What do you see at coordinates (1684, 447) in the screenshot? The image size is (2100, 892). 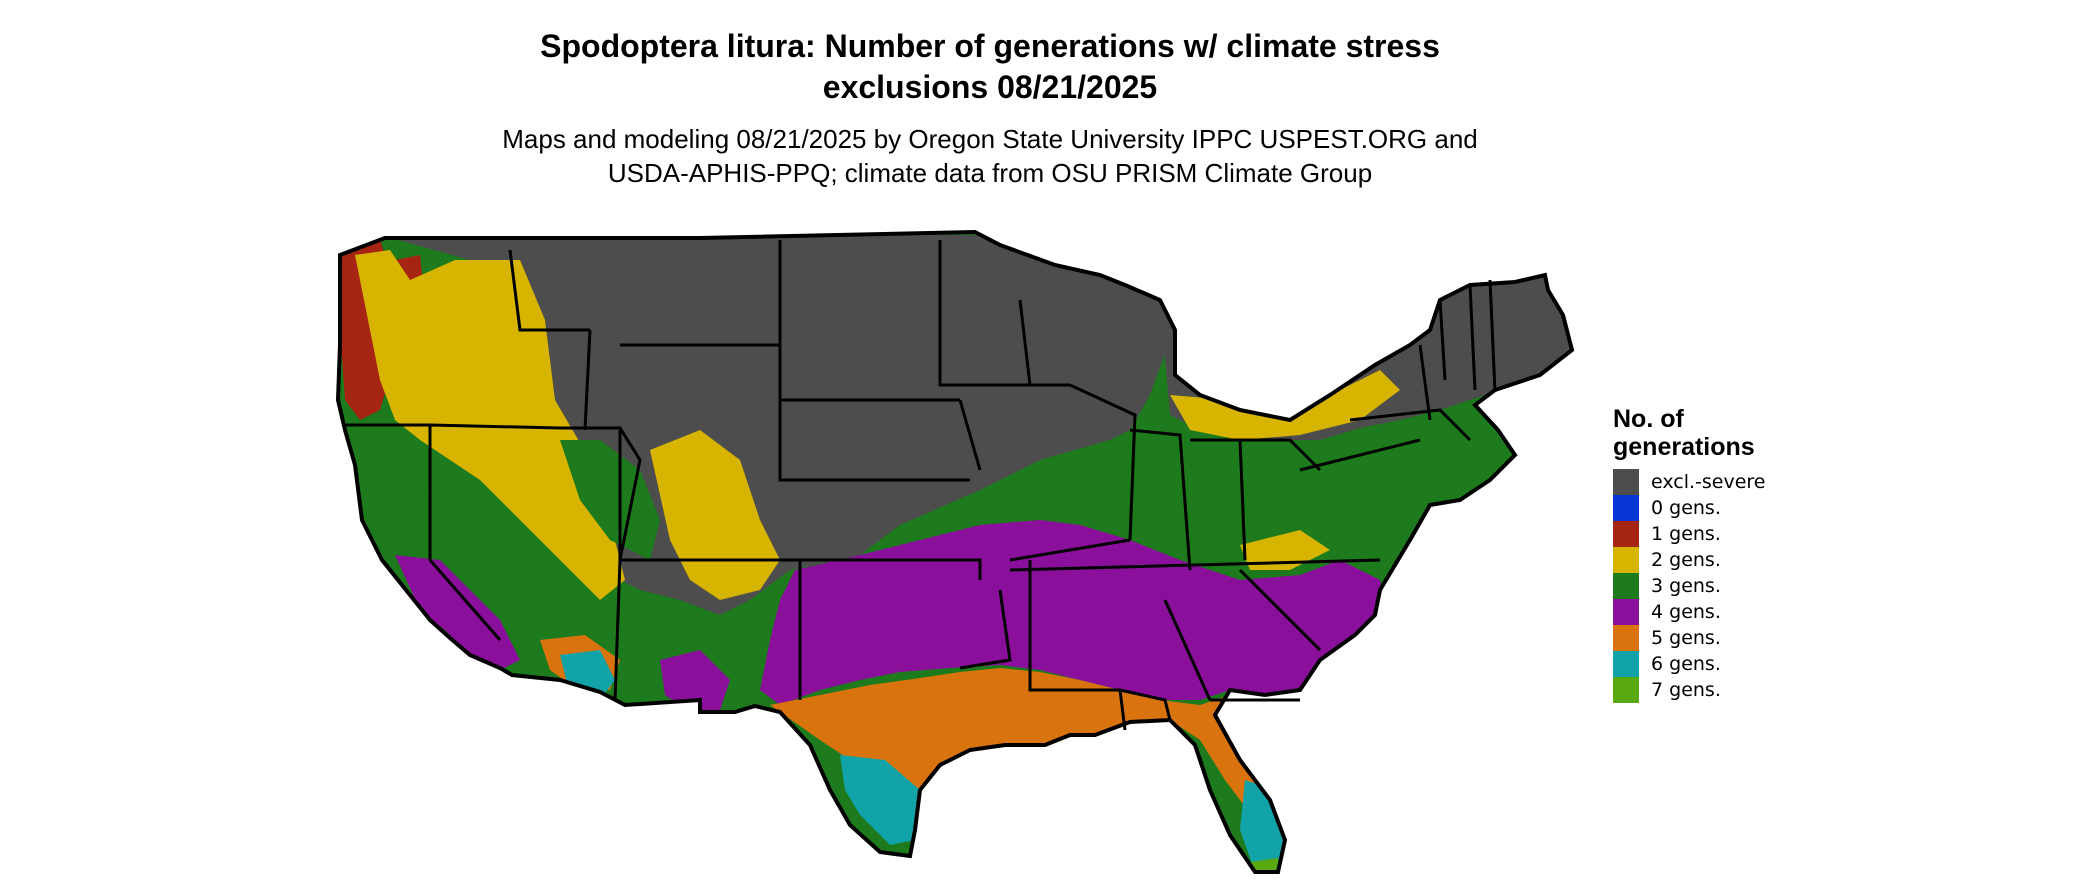 I see `legend-title-line-2: generations` at bounding box center [1684, 447].